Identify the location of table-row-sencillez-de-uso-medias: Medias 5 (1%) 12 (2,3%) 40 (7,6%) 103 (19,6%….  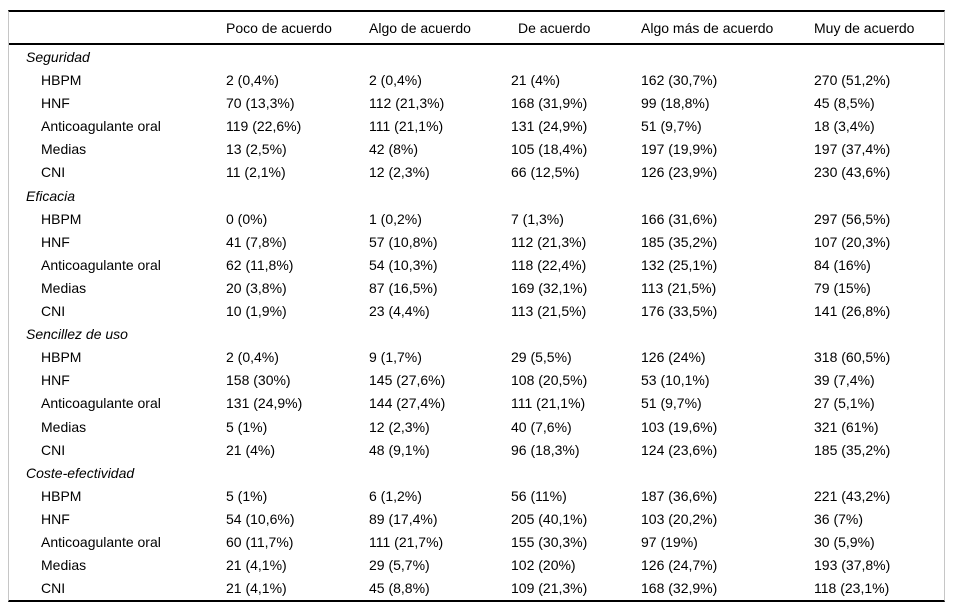
(476, 426).